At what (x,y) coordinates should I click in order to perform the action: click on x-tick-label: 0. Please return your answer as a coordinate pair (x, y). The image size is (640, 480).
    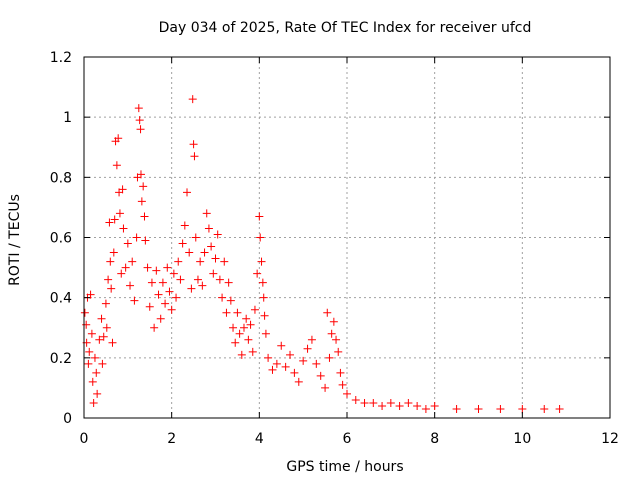
    Looking at the image, I should click on (84, 439).